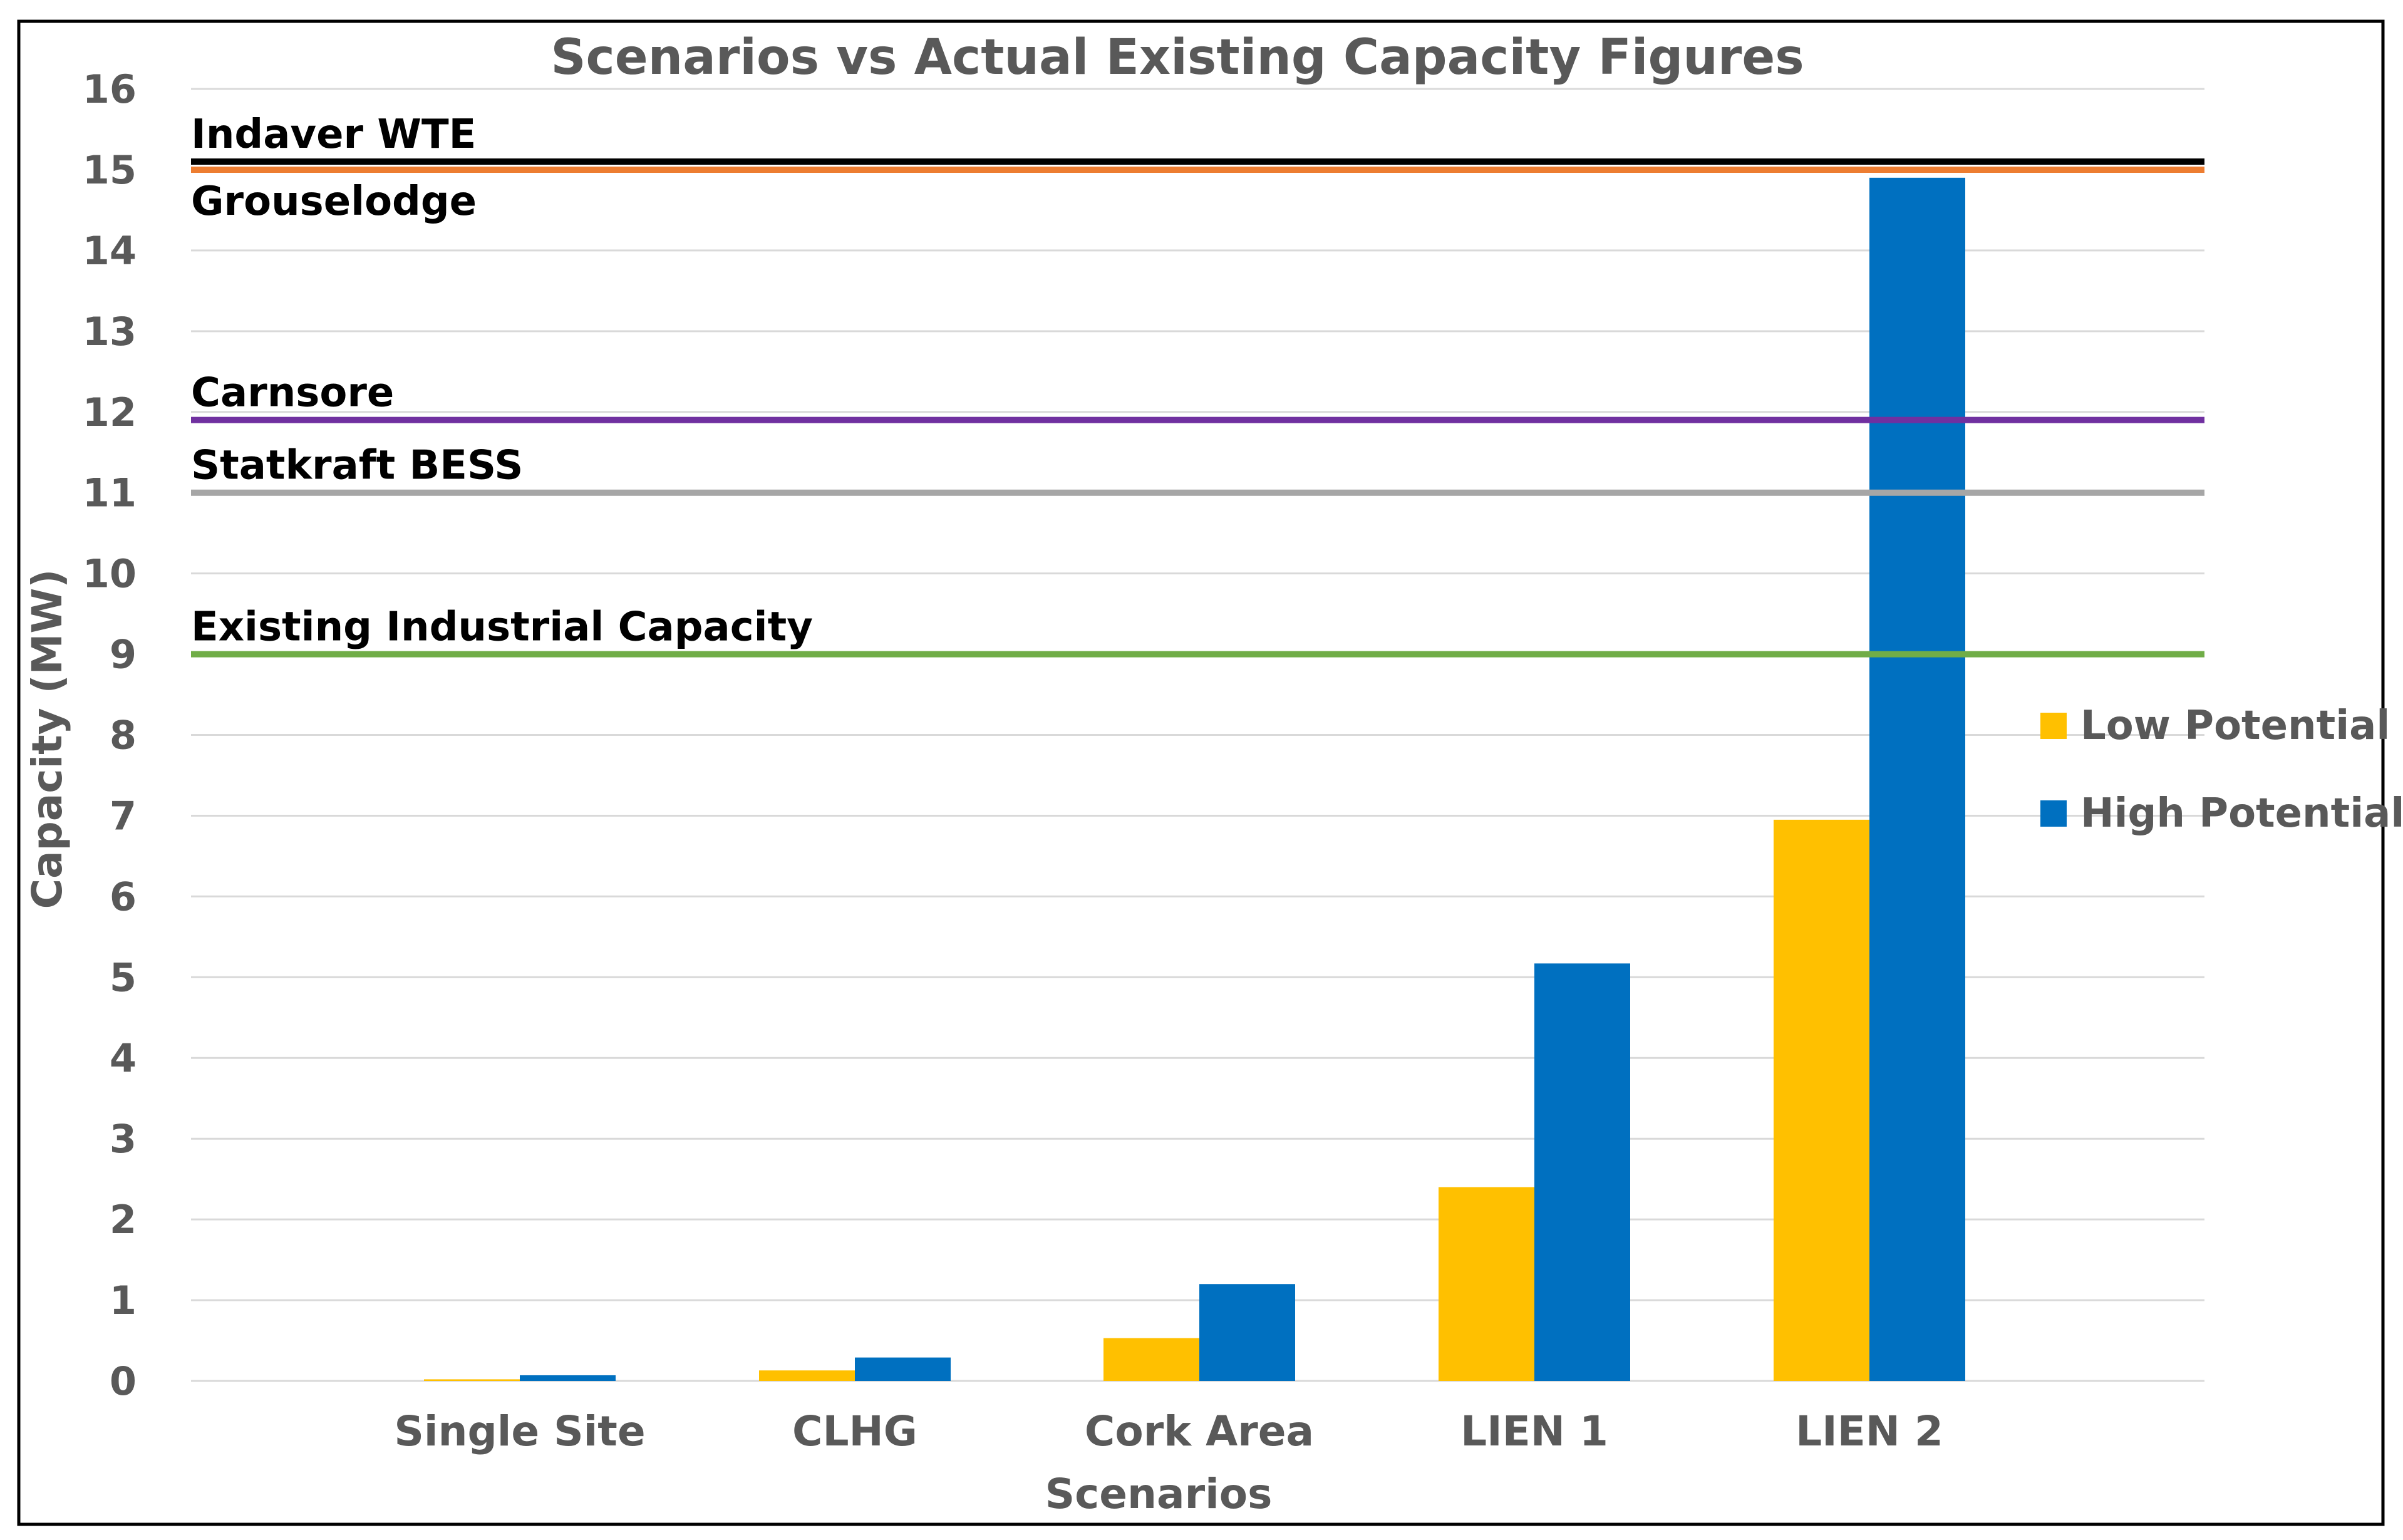  Describe the element at coordinates (1159, 1494) in the screenshot. I see `x-axis-label: Scenarios` at that location.